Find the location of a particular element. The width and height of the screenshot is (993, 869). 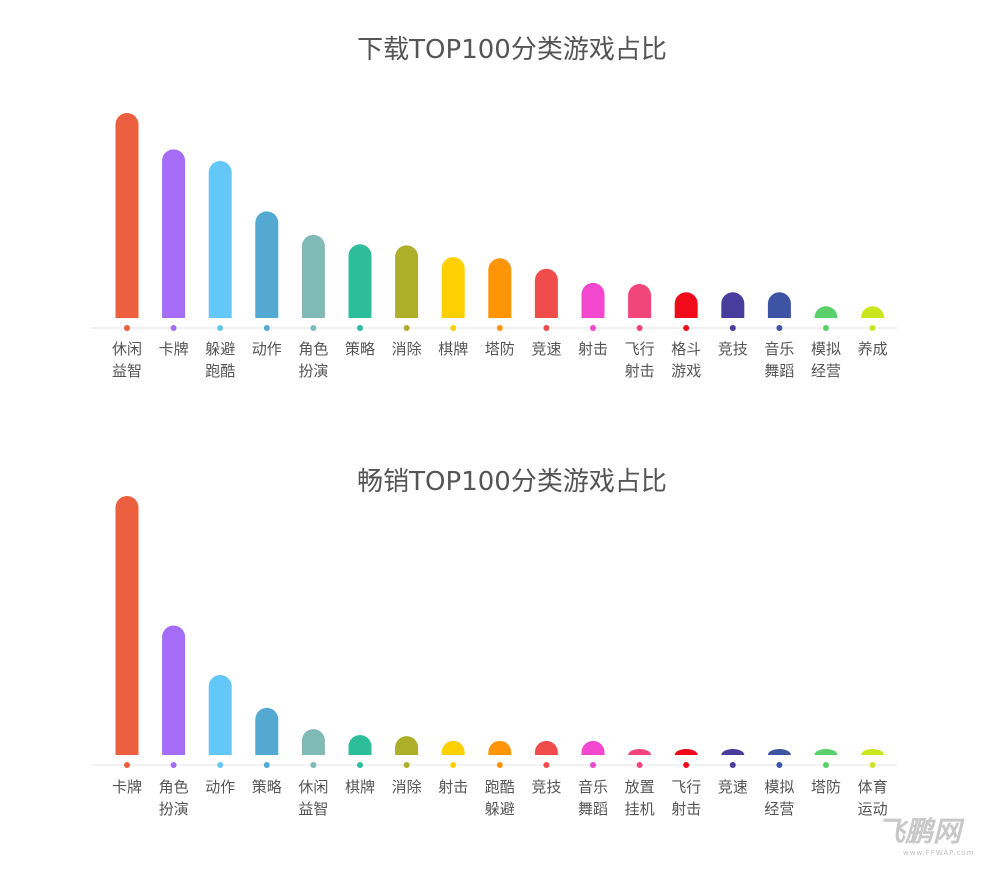

bar-策略 is located at coordinates (360, 281).